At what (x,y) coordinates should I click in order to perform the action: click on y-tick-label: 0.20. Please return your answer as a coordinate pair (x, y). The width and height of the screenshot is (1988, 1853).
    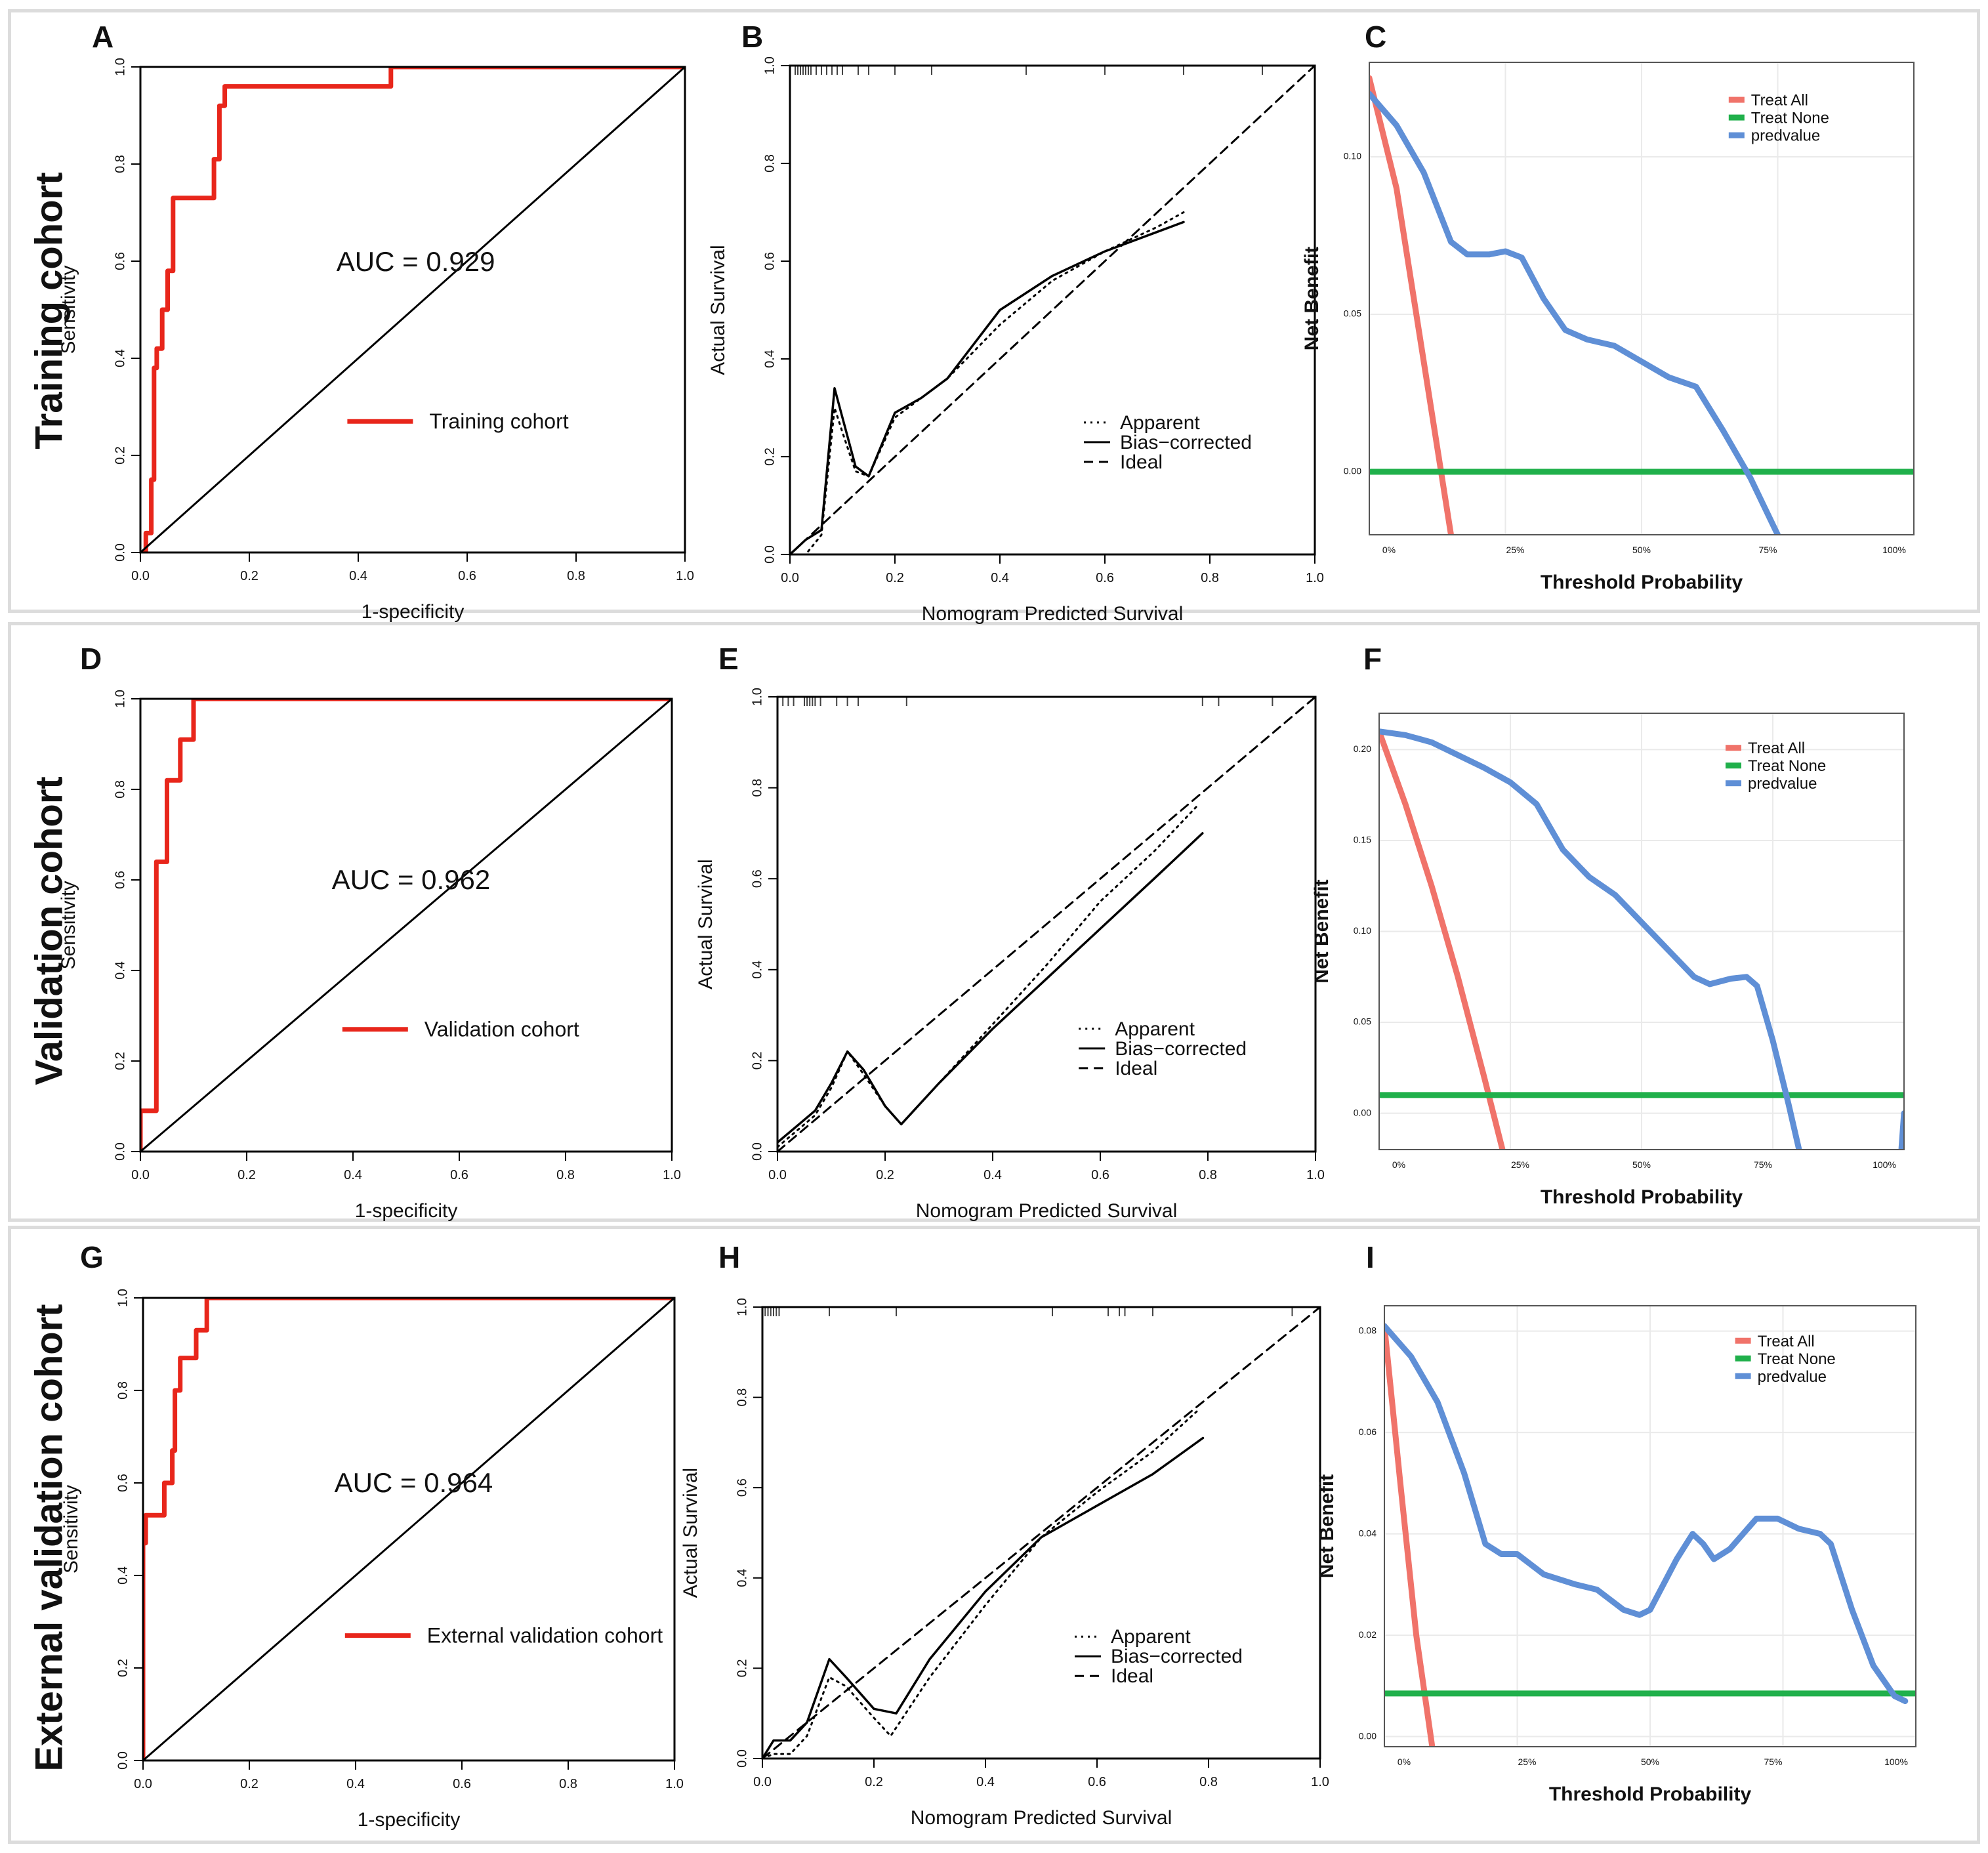
    Looking at the image, I should click on (1362, 748).